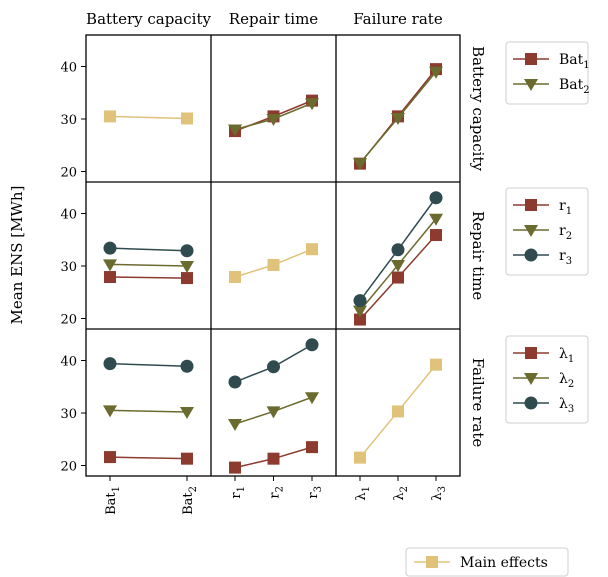 Image resolution: width=608 pixels, height=577 pixels. I want to click on legend-top-entry-1-label-subscript: 1, so click(586, 65).